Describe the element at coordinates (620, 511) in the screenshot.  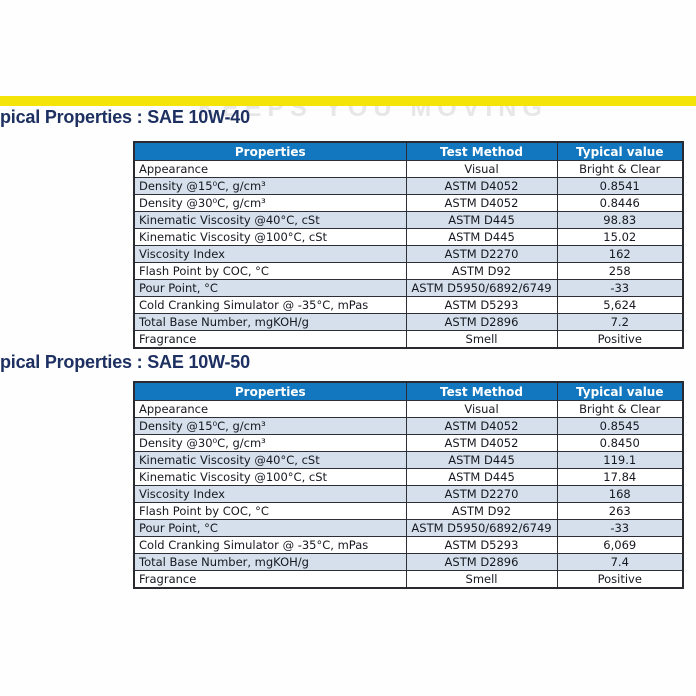
I see `typical-value-cell: 263` at that location.